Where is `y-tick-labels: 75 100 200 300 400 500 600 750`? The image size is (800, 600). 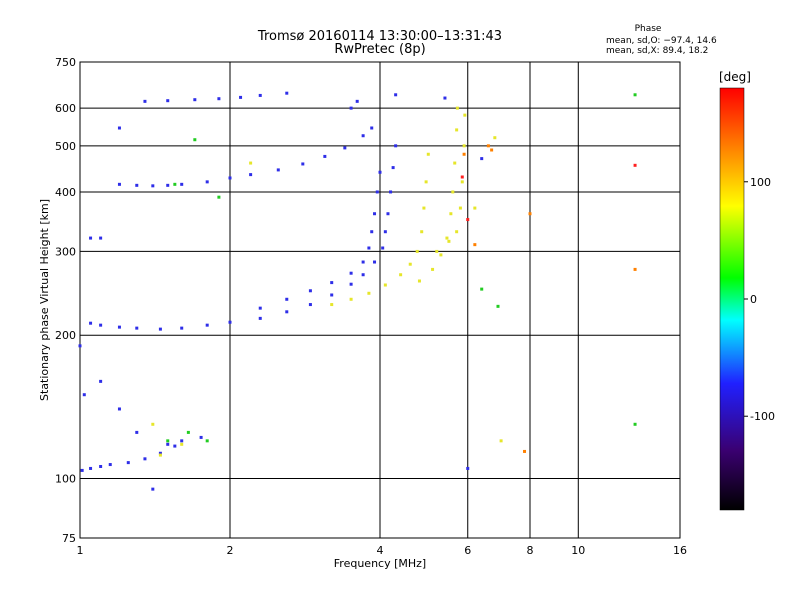
y-tick-labels: 75 100 200 300 400 500 600 750 is located at coordinates (65, 300).